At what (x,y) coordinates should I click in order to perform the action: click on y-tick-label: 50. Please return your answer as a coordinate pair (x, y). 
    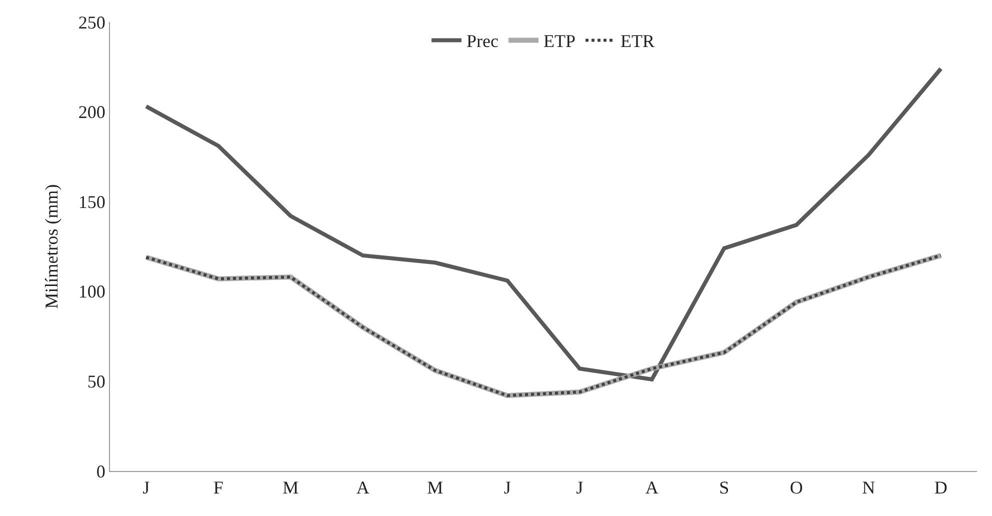
    Looking at the image, I should click on (96, 382).